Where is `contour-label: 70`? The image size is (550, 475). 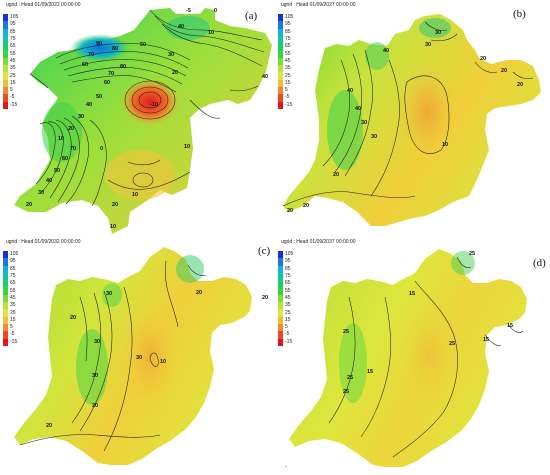
contour-label: 70 is located at coordinates (111, 74).